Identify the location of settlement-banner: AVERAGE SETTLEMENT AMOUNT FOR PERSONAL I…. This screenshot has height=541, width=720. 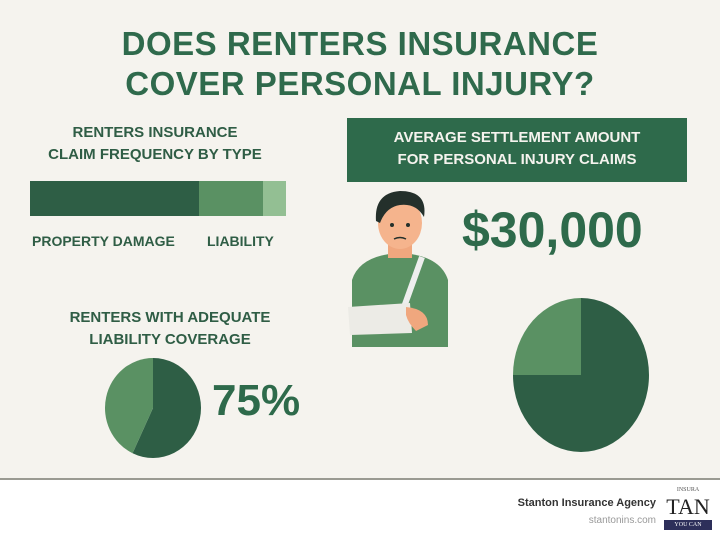
(517, 150).